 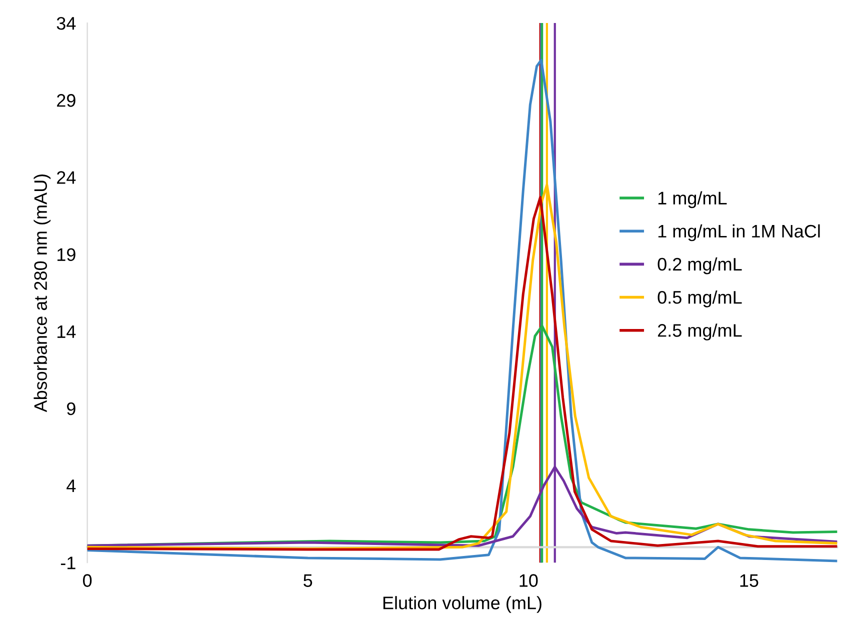 What do you see at coordinates (71, 486) in the screenshot?
I see `y-tick-label: 4` at bounding box center [71, 486].